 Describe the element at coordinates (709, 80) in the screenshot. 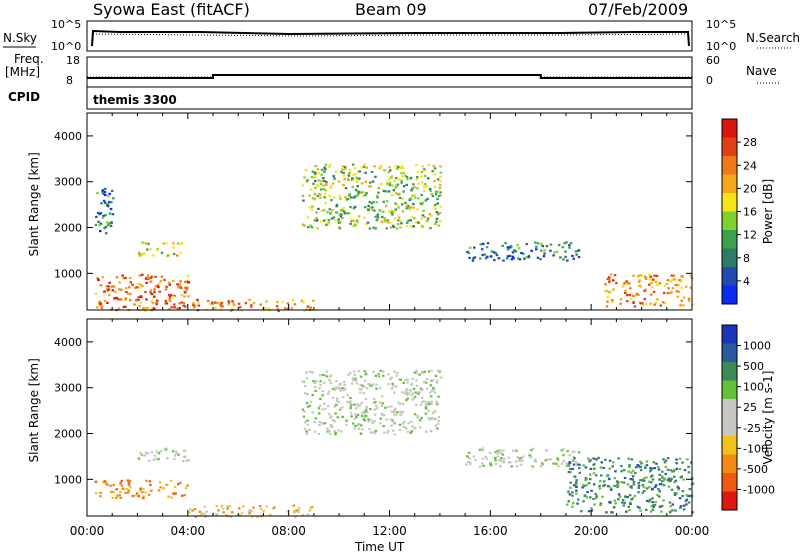

I see `nave-tick-bottom: 0` at that location.